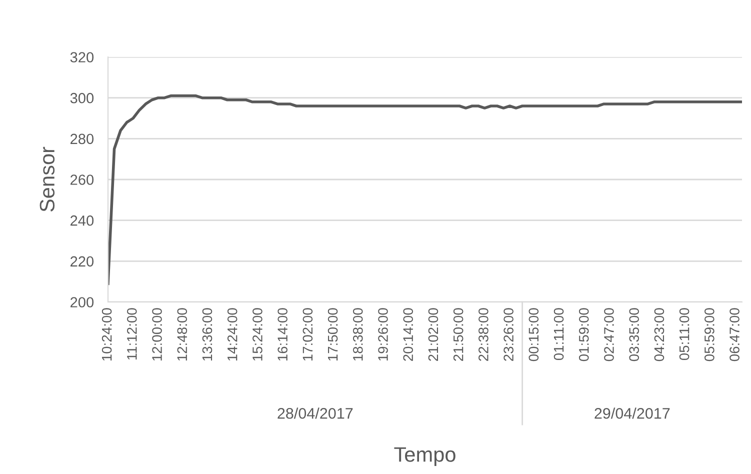 This screenshot has height=474, width=751. What do you see at coordinates (307, 334) in the screenshot?
I see `x-tick-label: 17:02:00` at bounding box center [307, 334].